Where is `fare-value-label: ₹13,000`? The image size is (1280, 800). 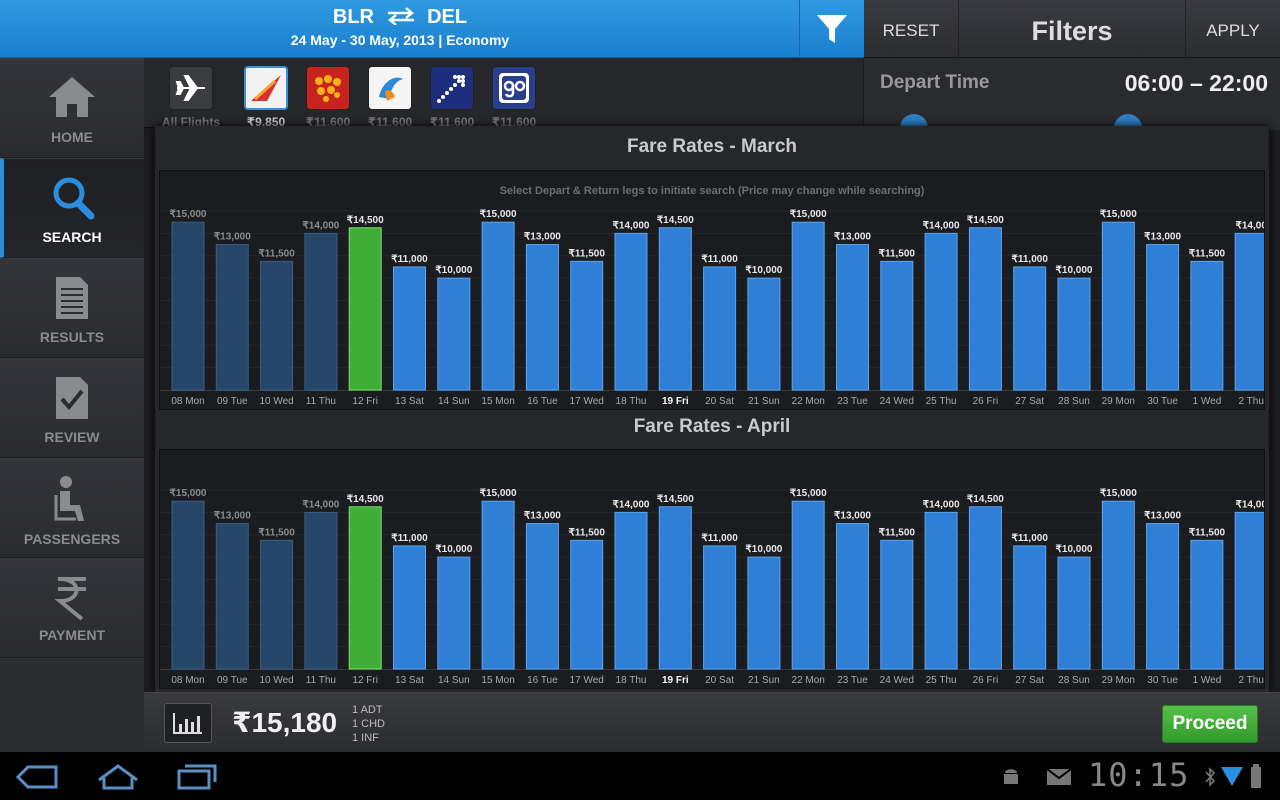 fare-value-label: ₹13,000 is located at coordinates (232, 516).